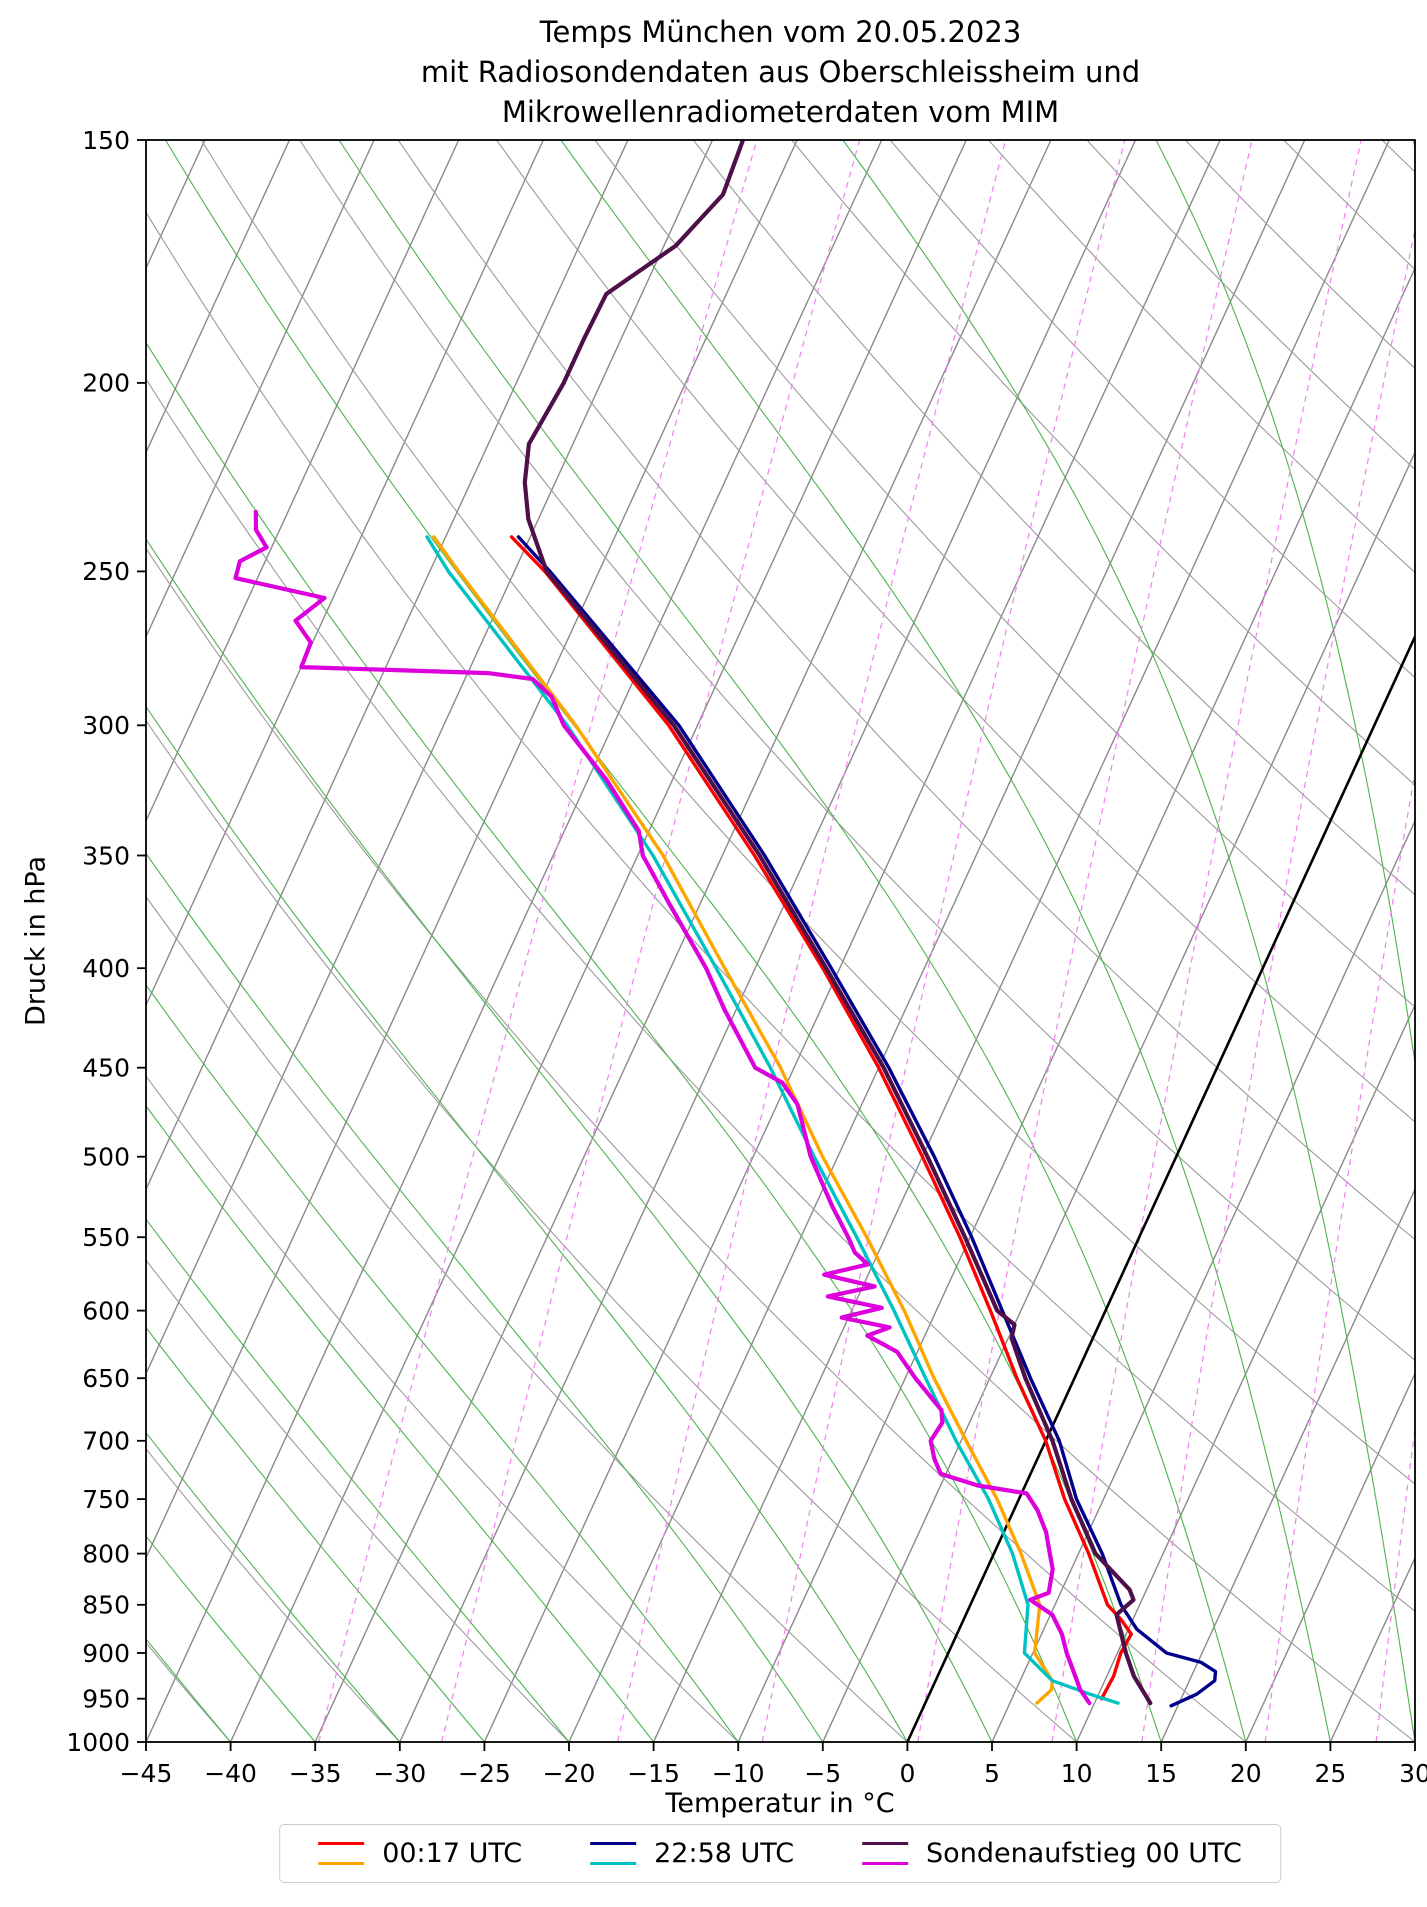 Image resolution: width=1427 pixels, height=1907 pixels. Describe the element at coordinates (738, 1773) in the screenshot. I see `svg-text: −10` at that location.